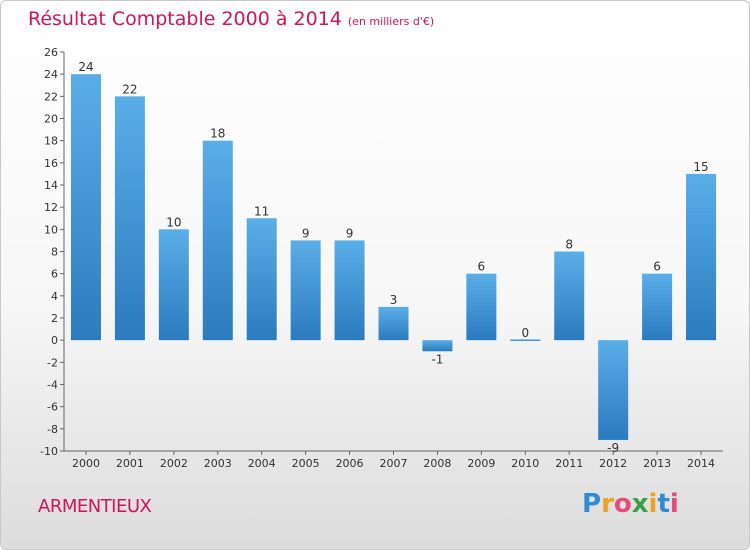 This screenshot has width=750, height=550. Describe the element at coordinates (54, 318) in the screenshot. I see `y-tick-label: 2` at that location.